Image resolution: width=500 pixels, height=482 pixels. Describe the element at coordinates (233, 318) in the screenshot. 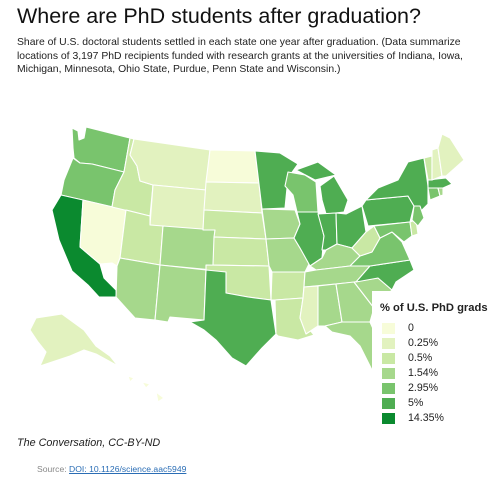

I see `state-texas` at that location.